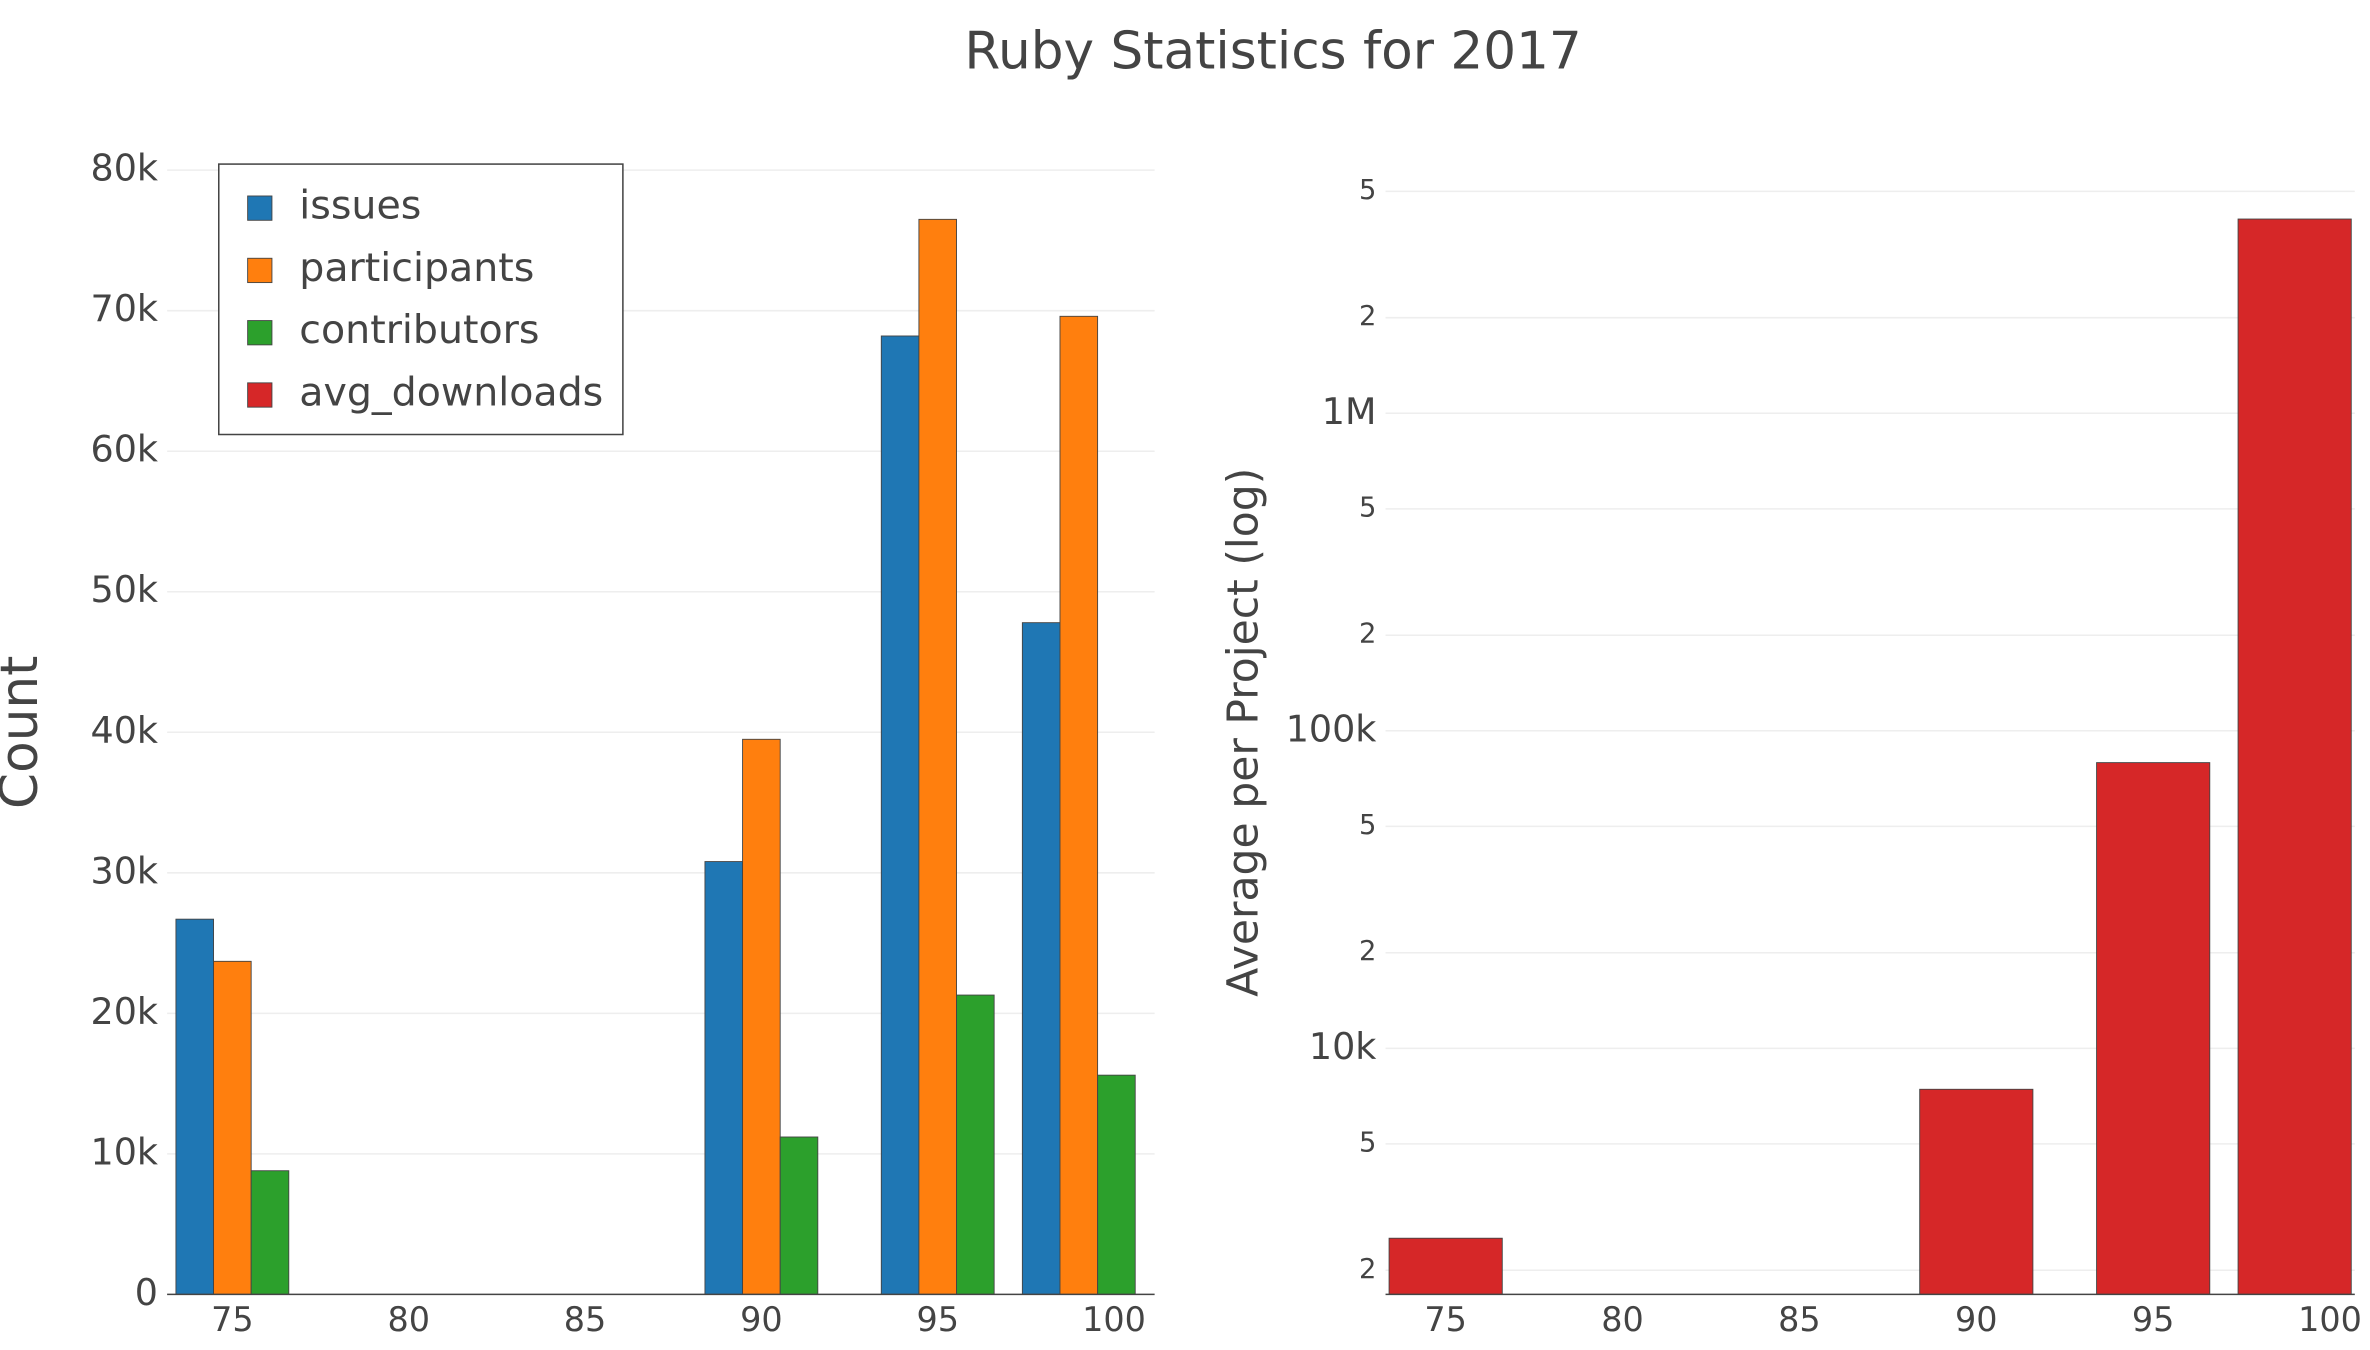 The width and height of the screenshot is (2370, 1350). What do you see at coordinates (421, 299) in the screenshot?
I see `legend-box` at bounding box center [421, 299].